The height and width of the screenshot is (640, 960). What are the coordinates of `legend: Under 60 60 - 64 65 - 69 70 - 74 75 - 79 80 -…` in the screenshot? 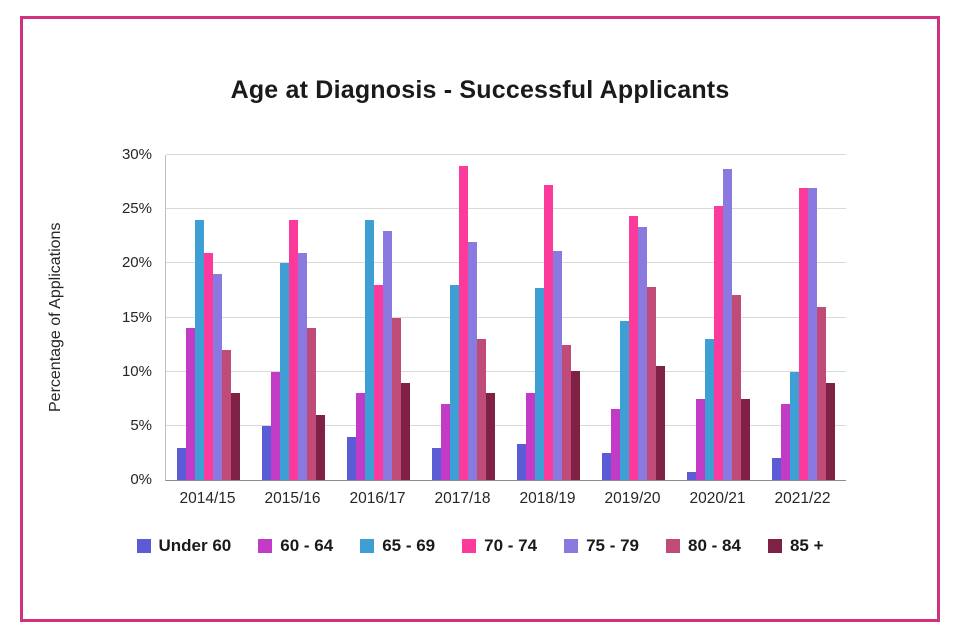 It's located at (480, 546).